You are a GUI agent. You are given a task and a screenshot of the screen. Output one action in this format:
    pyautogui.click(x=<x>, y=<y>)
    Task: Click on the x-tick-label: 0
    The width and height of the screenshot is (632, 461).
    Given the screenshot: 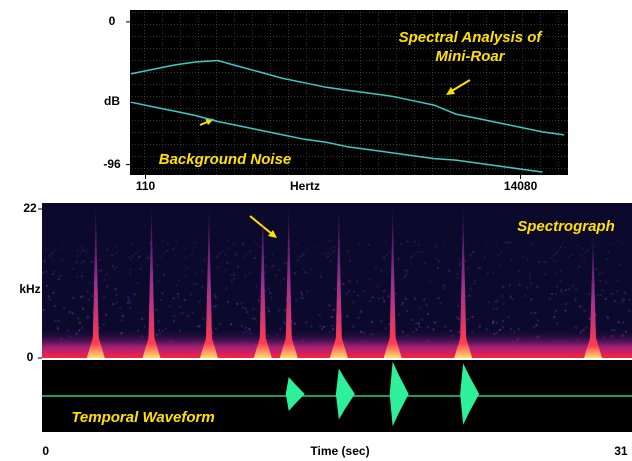 What is the action you would take?
    pyautogui.click(x=45, y=451)
    